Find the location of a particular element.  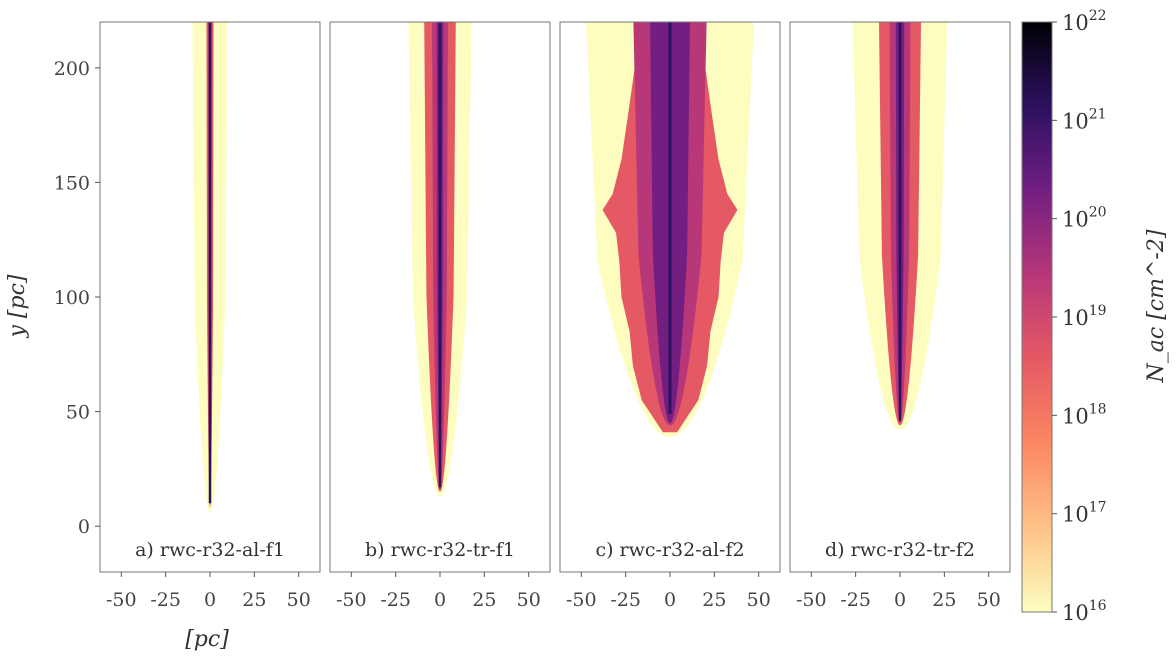

y-tick-label: 150 is located at coordinates (72, 183).